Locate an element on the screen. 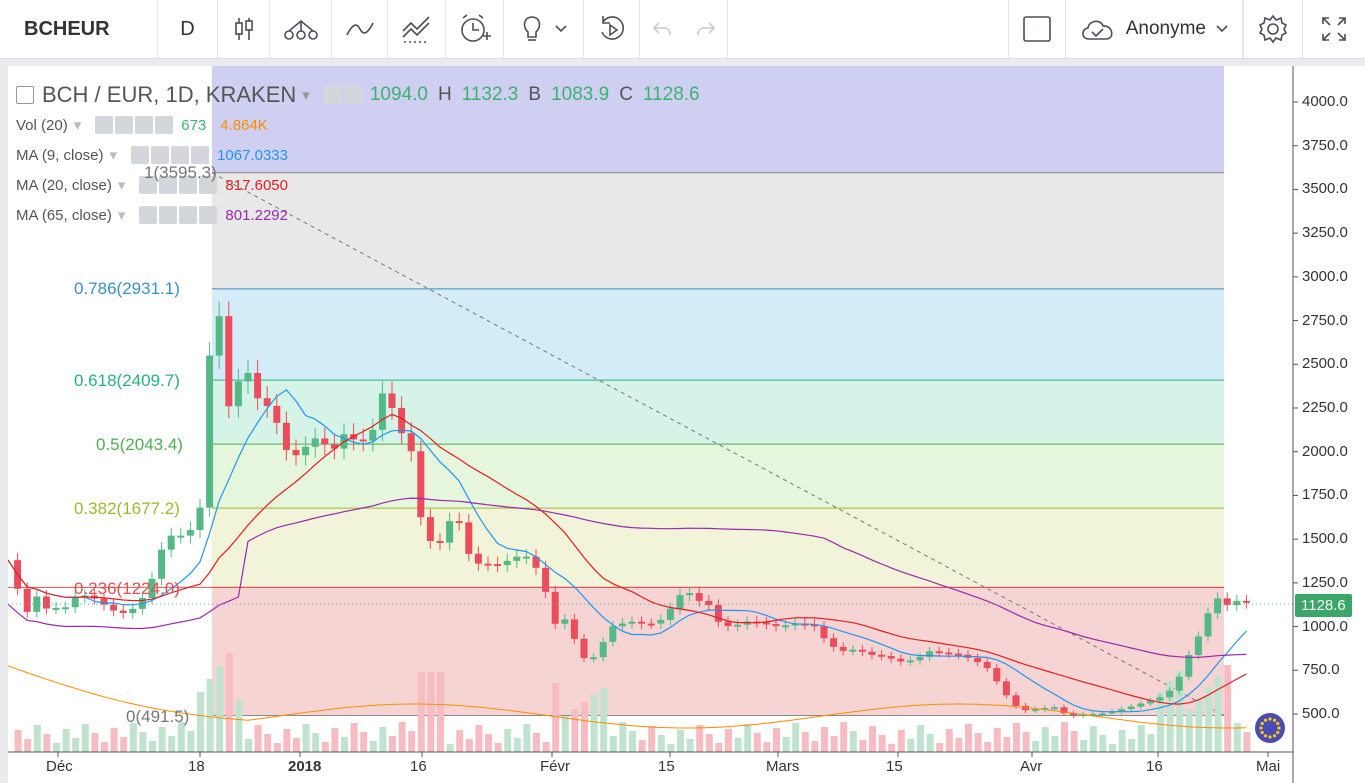 This screenshot has width=1365, height=783. indicators-icon is located at coordinates (301, 29).